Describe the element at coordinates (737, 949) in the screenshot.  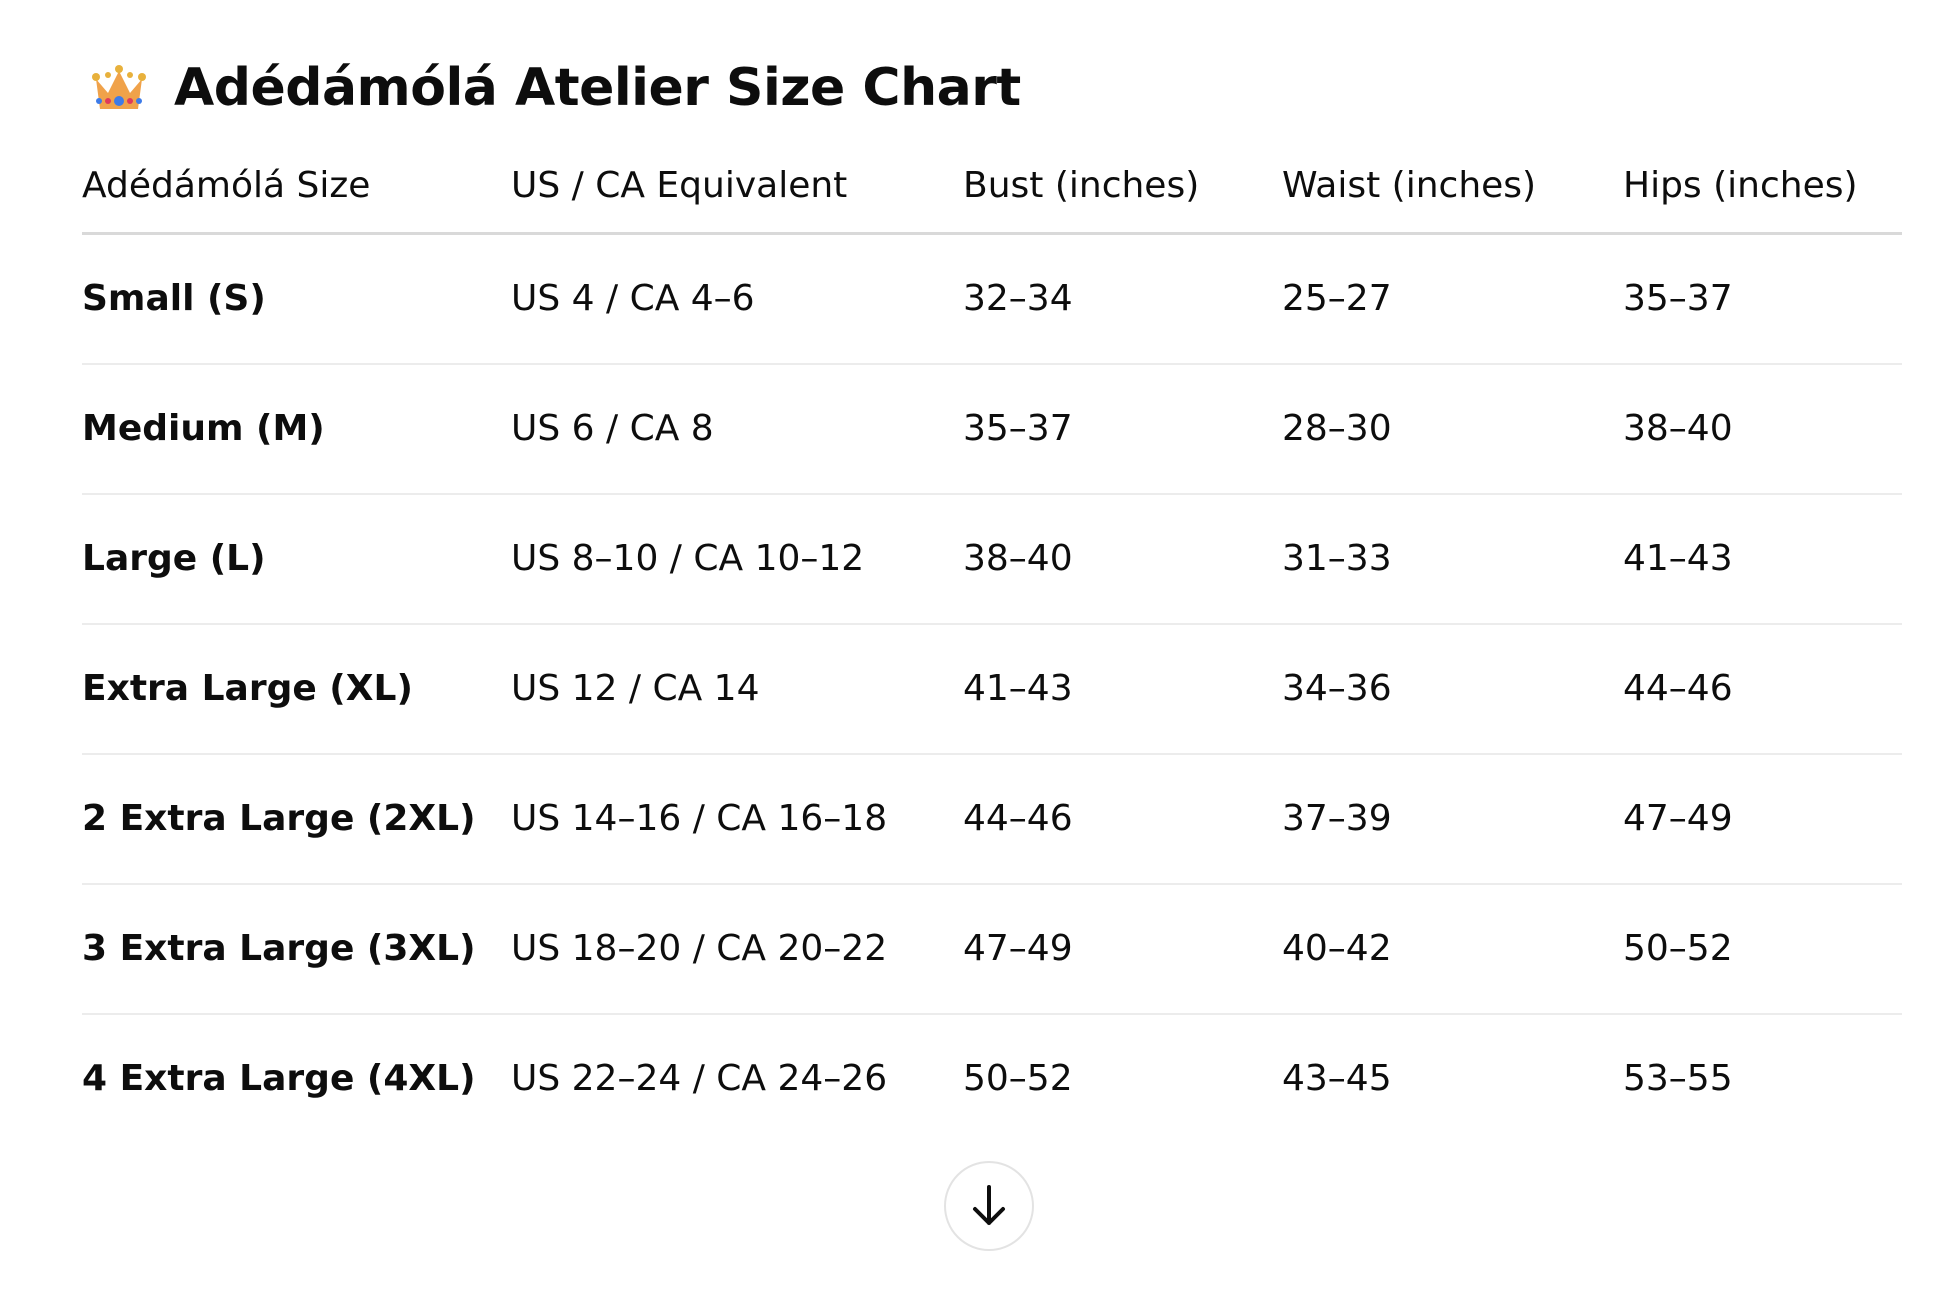
I see `cell-us-ca: US 18–20 / CA 20–22` at that location.